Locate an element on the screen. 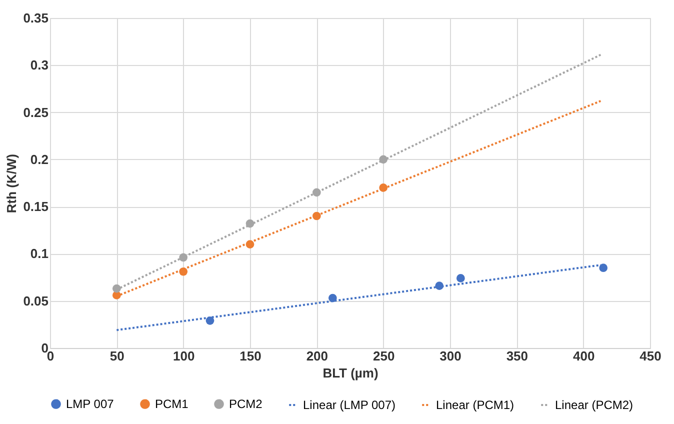 The height and width of the screenshot is (424, 674). x-tick-label: 200 is located at coordinates (317, 356).